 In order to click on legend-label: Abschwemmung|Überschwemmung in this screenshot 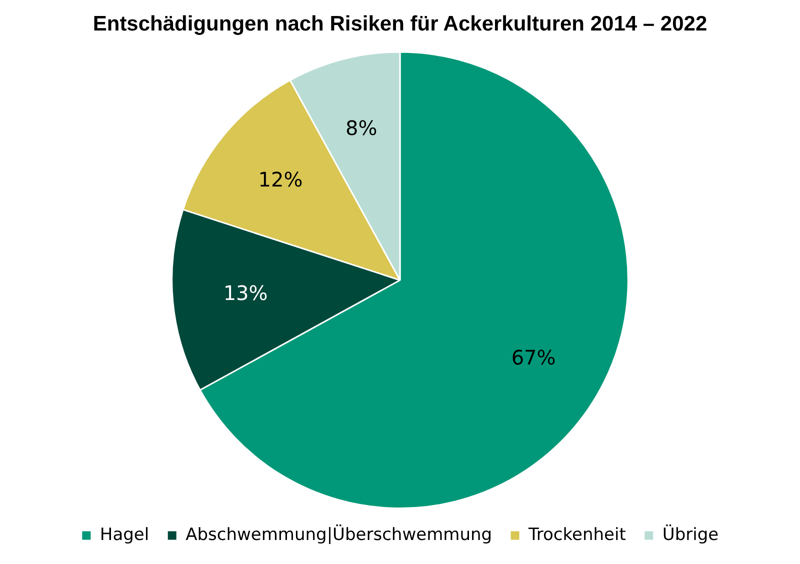, I will do `click(339, 534)`.